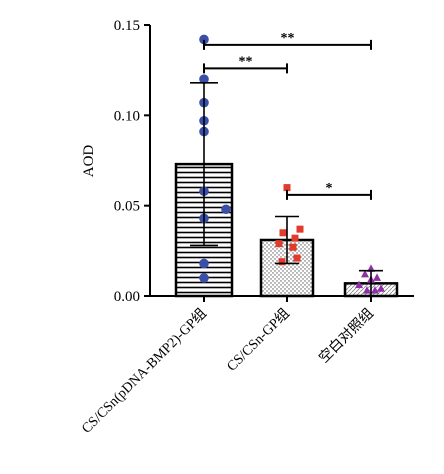 This screenshot has height=474, width=444. What do you see at coordinates (258, 340) in the screenshot?
I see `x-tick-label: CS/CSn-GP组` at bounding box center [258, 340].